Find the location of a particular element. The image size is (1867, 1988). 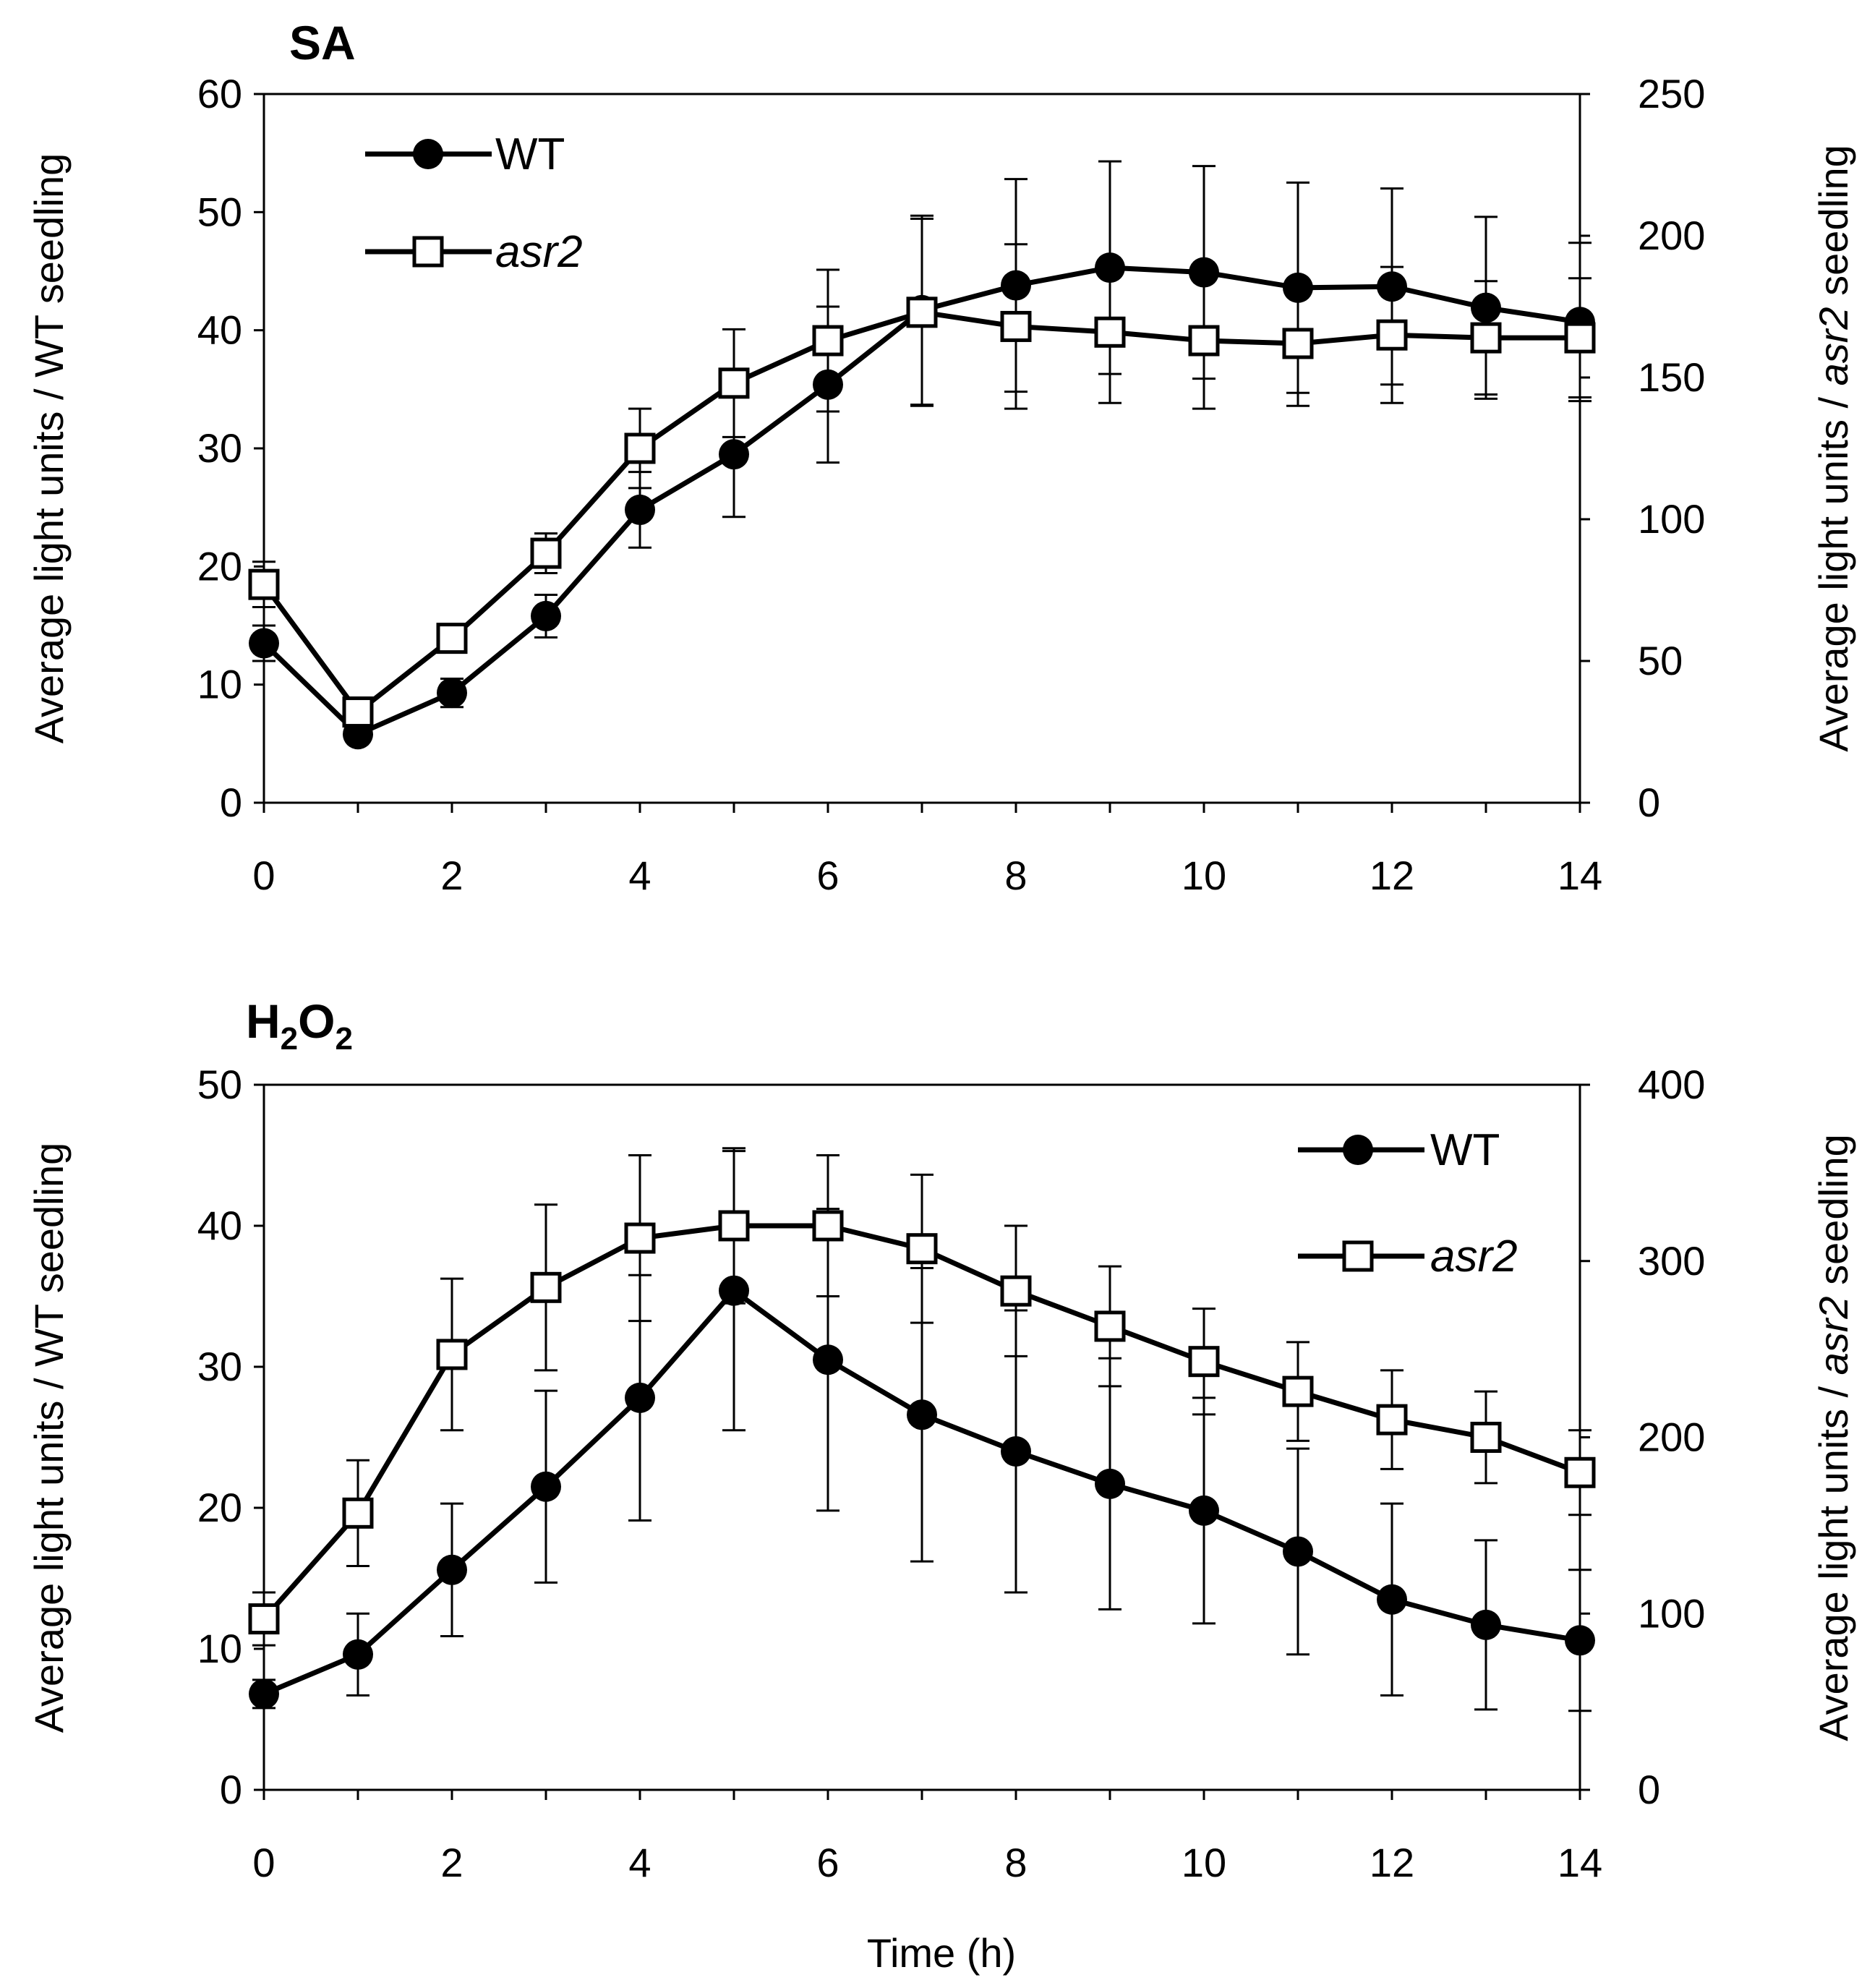

h2o2-legend: WT asr2 is located at coordinates (1408, 1203).